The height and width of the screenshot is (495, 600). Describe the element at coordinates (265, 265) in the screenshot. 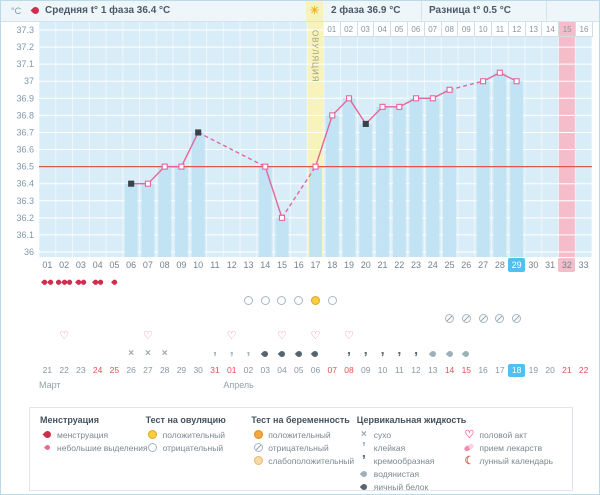

I see `cycle-day-cell: 14` at that location.